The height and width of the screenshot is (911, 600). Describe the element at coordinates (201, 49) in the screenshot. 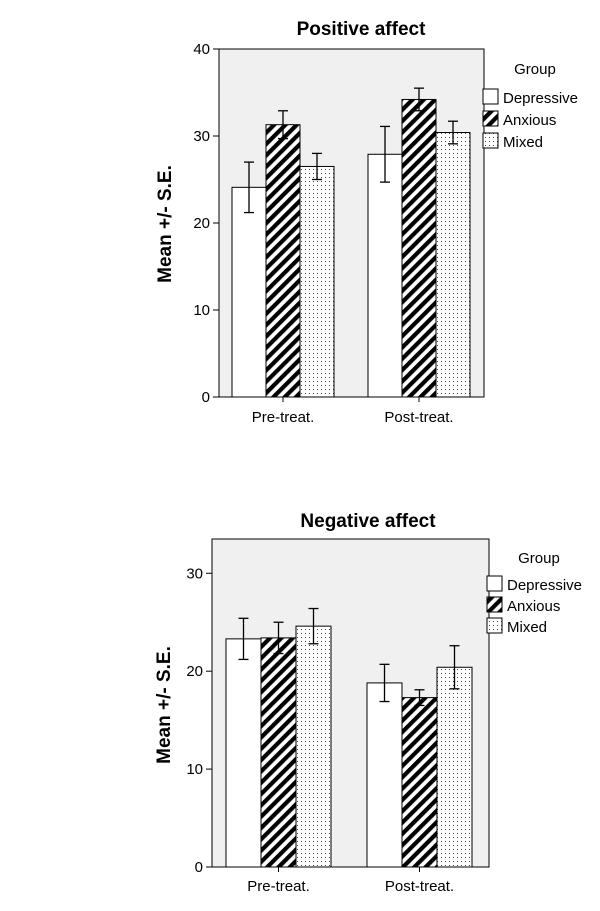

I see `y-tick-label: 40` at that location.